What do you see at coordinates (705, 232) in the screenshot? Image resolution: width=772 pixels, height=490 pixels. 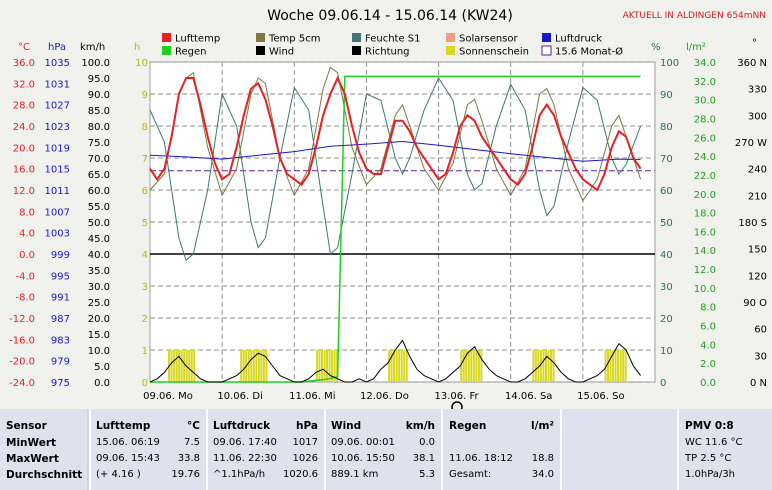 I see `rain-tick: 16.0` at bounding box center [705, 232].